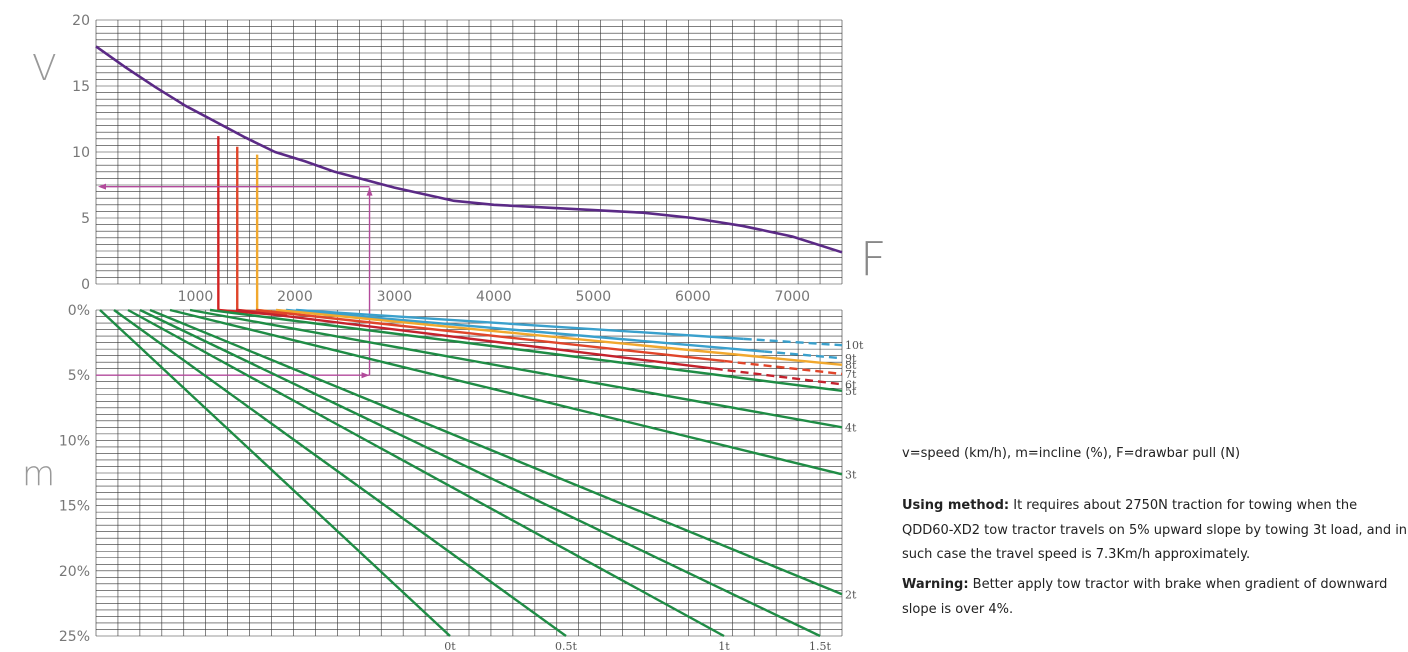 The height and width of the screenshot is (652, 1408). What do you see at coordinates (295, 297) in the screenshot?
I see `x-tick-label: 2000` at bounding box center [295, 297].